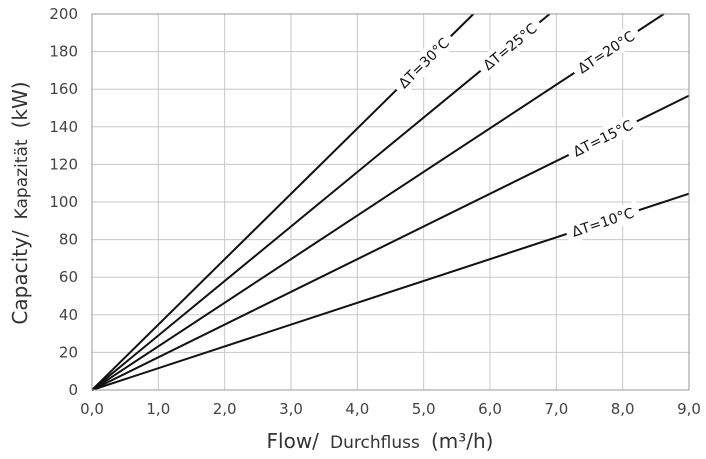  Describe the element at coordinates (375, 443) in the screenshot. I see `x-axis-title-sub: Durchfluss` at that location.